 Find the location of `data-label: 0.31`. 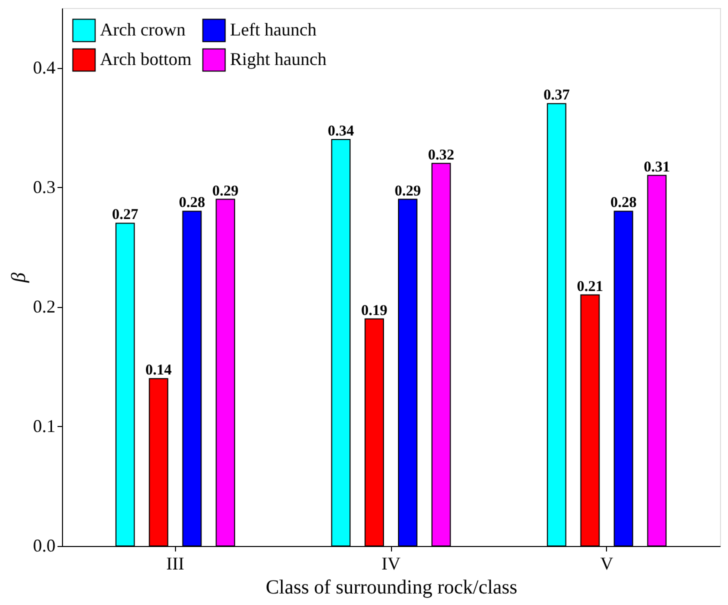

data-label: 0.31 is located at coordinates (657, 167).